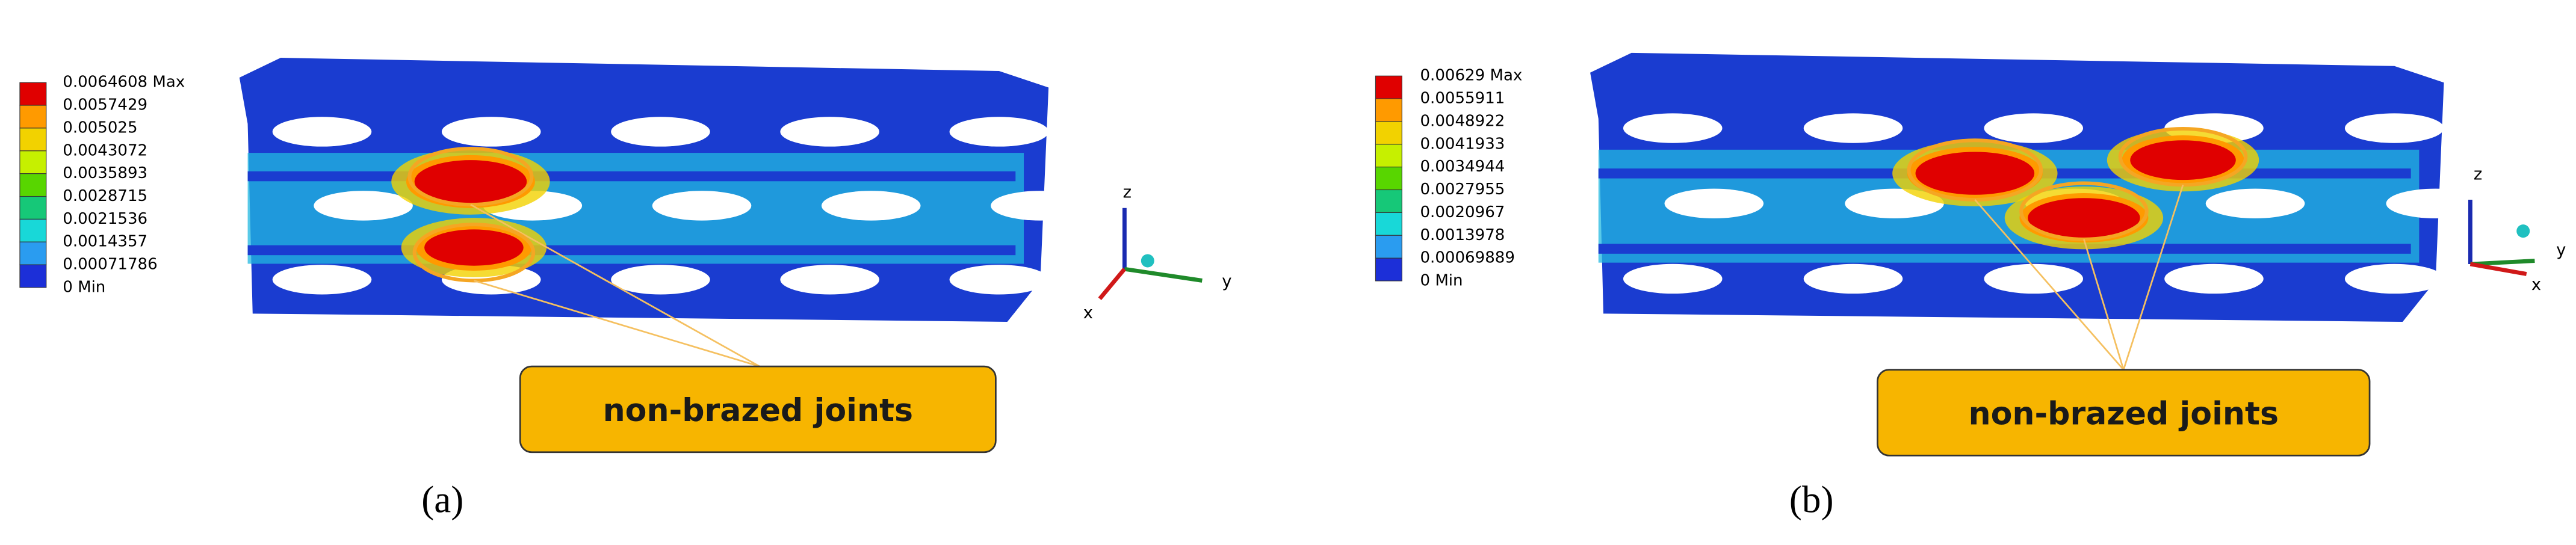 The height and width of the screenshot is (545, 2576). I want to click on legend-label: 0.0014357, so click(105, 242).